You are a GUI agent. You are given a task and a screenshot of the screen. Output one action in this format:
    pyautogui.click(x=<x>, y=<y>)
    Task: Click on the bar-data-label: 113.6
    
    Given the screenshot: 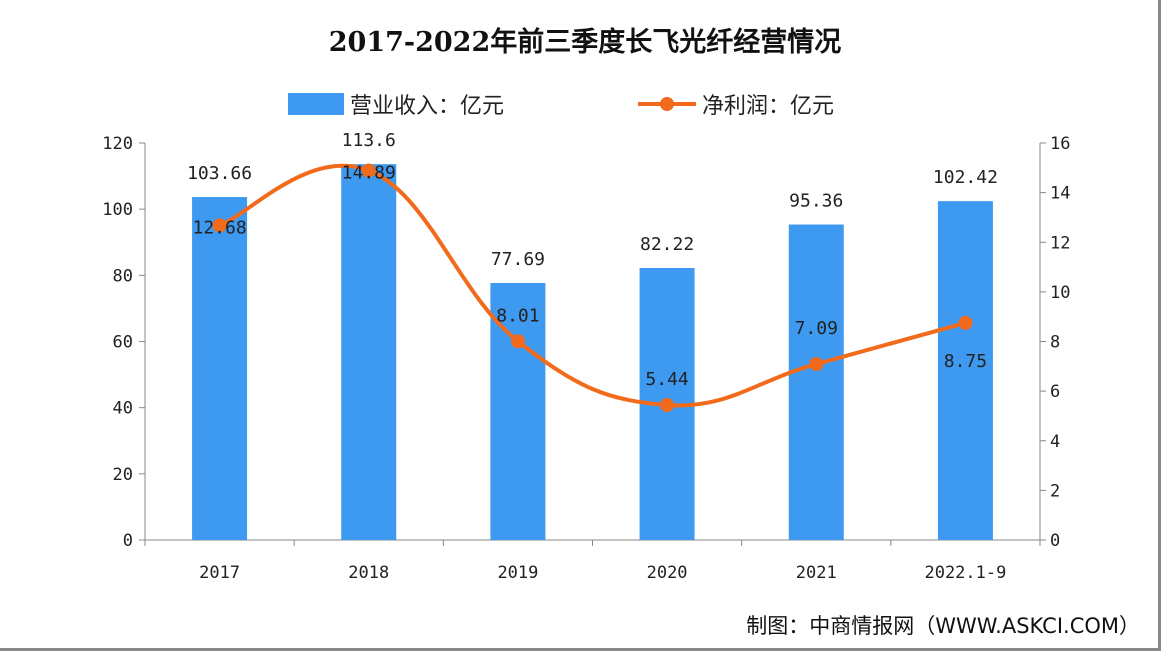 What is the action you would take?
    pyautogui.click(x=369, y=140)
    